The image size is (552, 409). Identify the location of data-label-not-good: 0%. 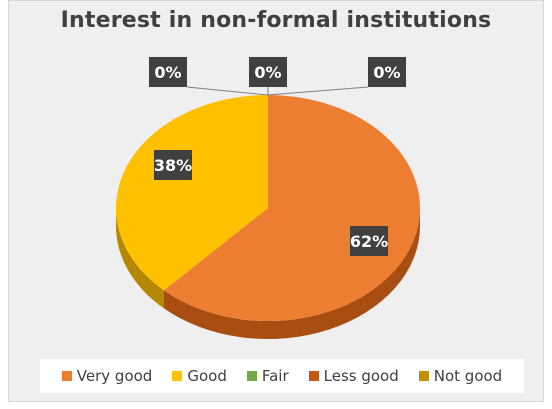
(387, 72).